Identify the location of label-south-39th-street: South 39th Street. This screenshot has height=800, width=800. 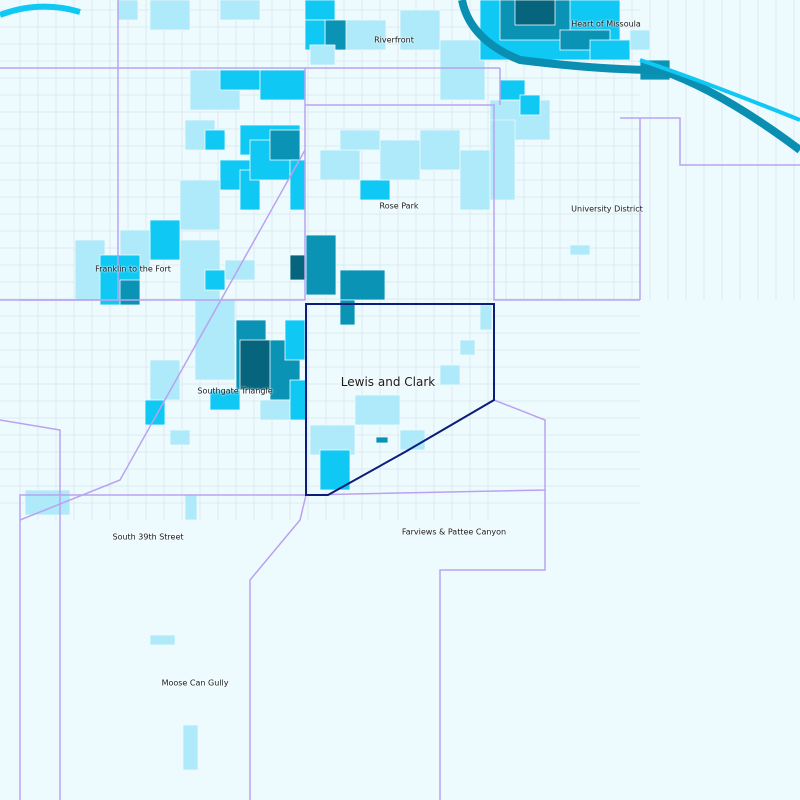
(148, 537).